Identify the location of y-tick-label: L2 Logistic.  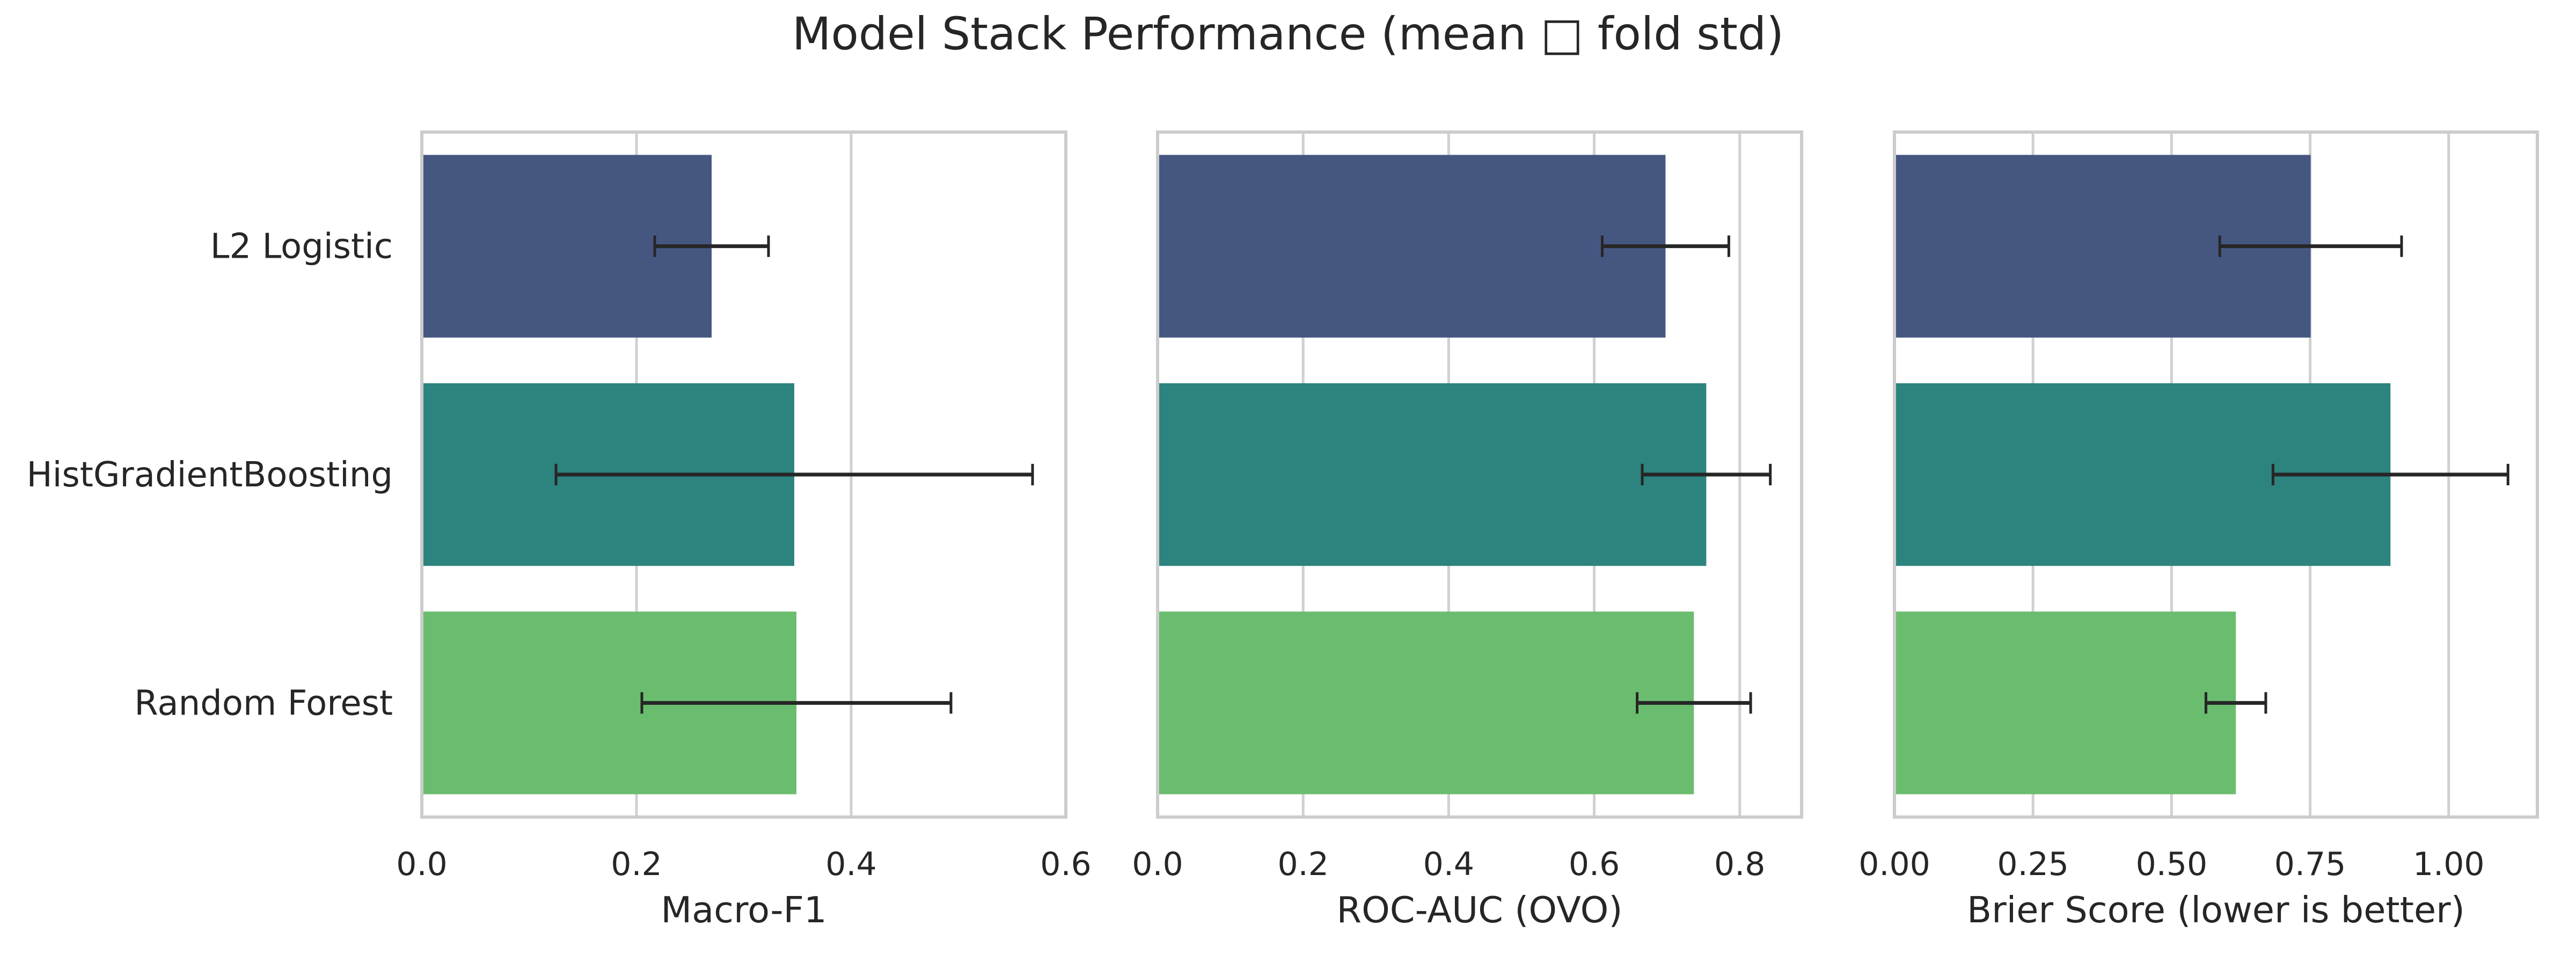
(301, 247).